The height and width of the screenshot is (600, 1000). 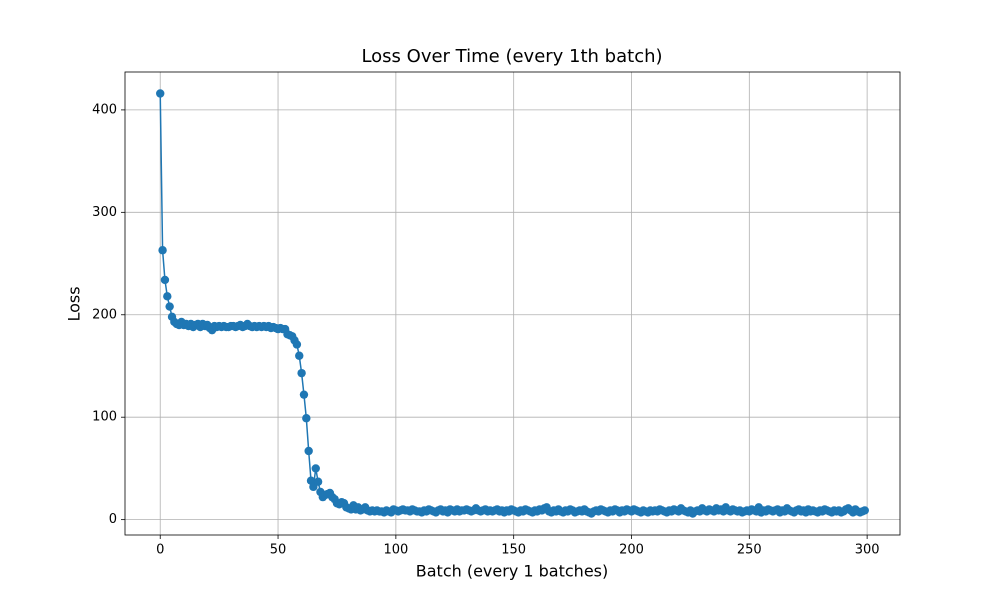 What do you see at coordinates (278, 550) in the screenshot?
I see `x-tick-label: 50` at bounding box center [278, 550].